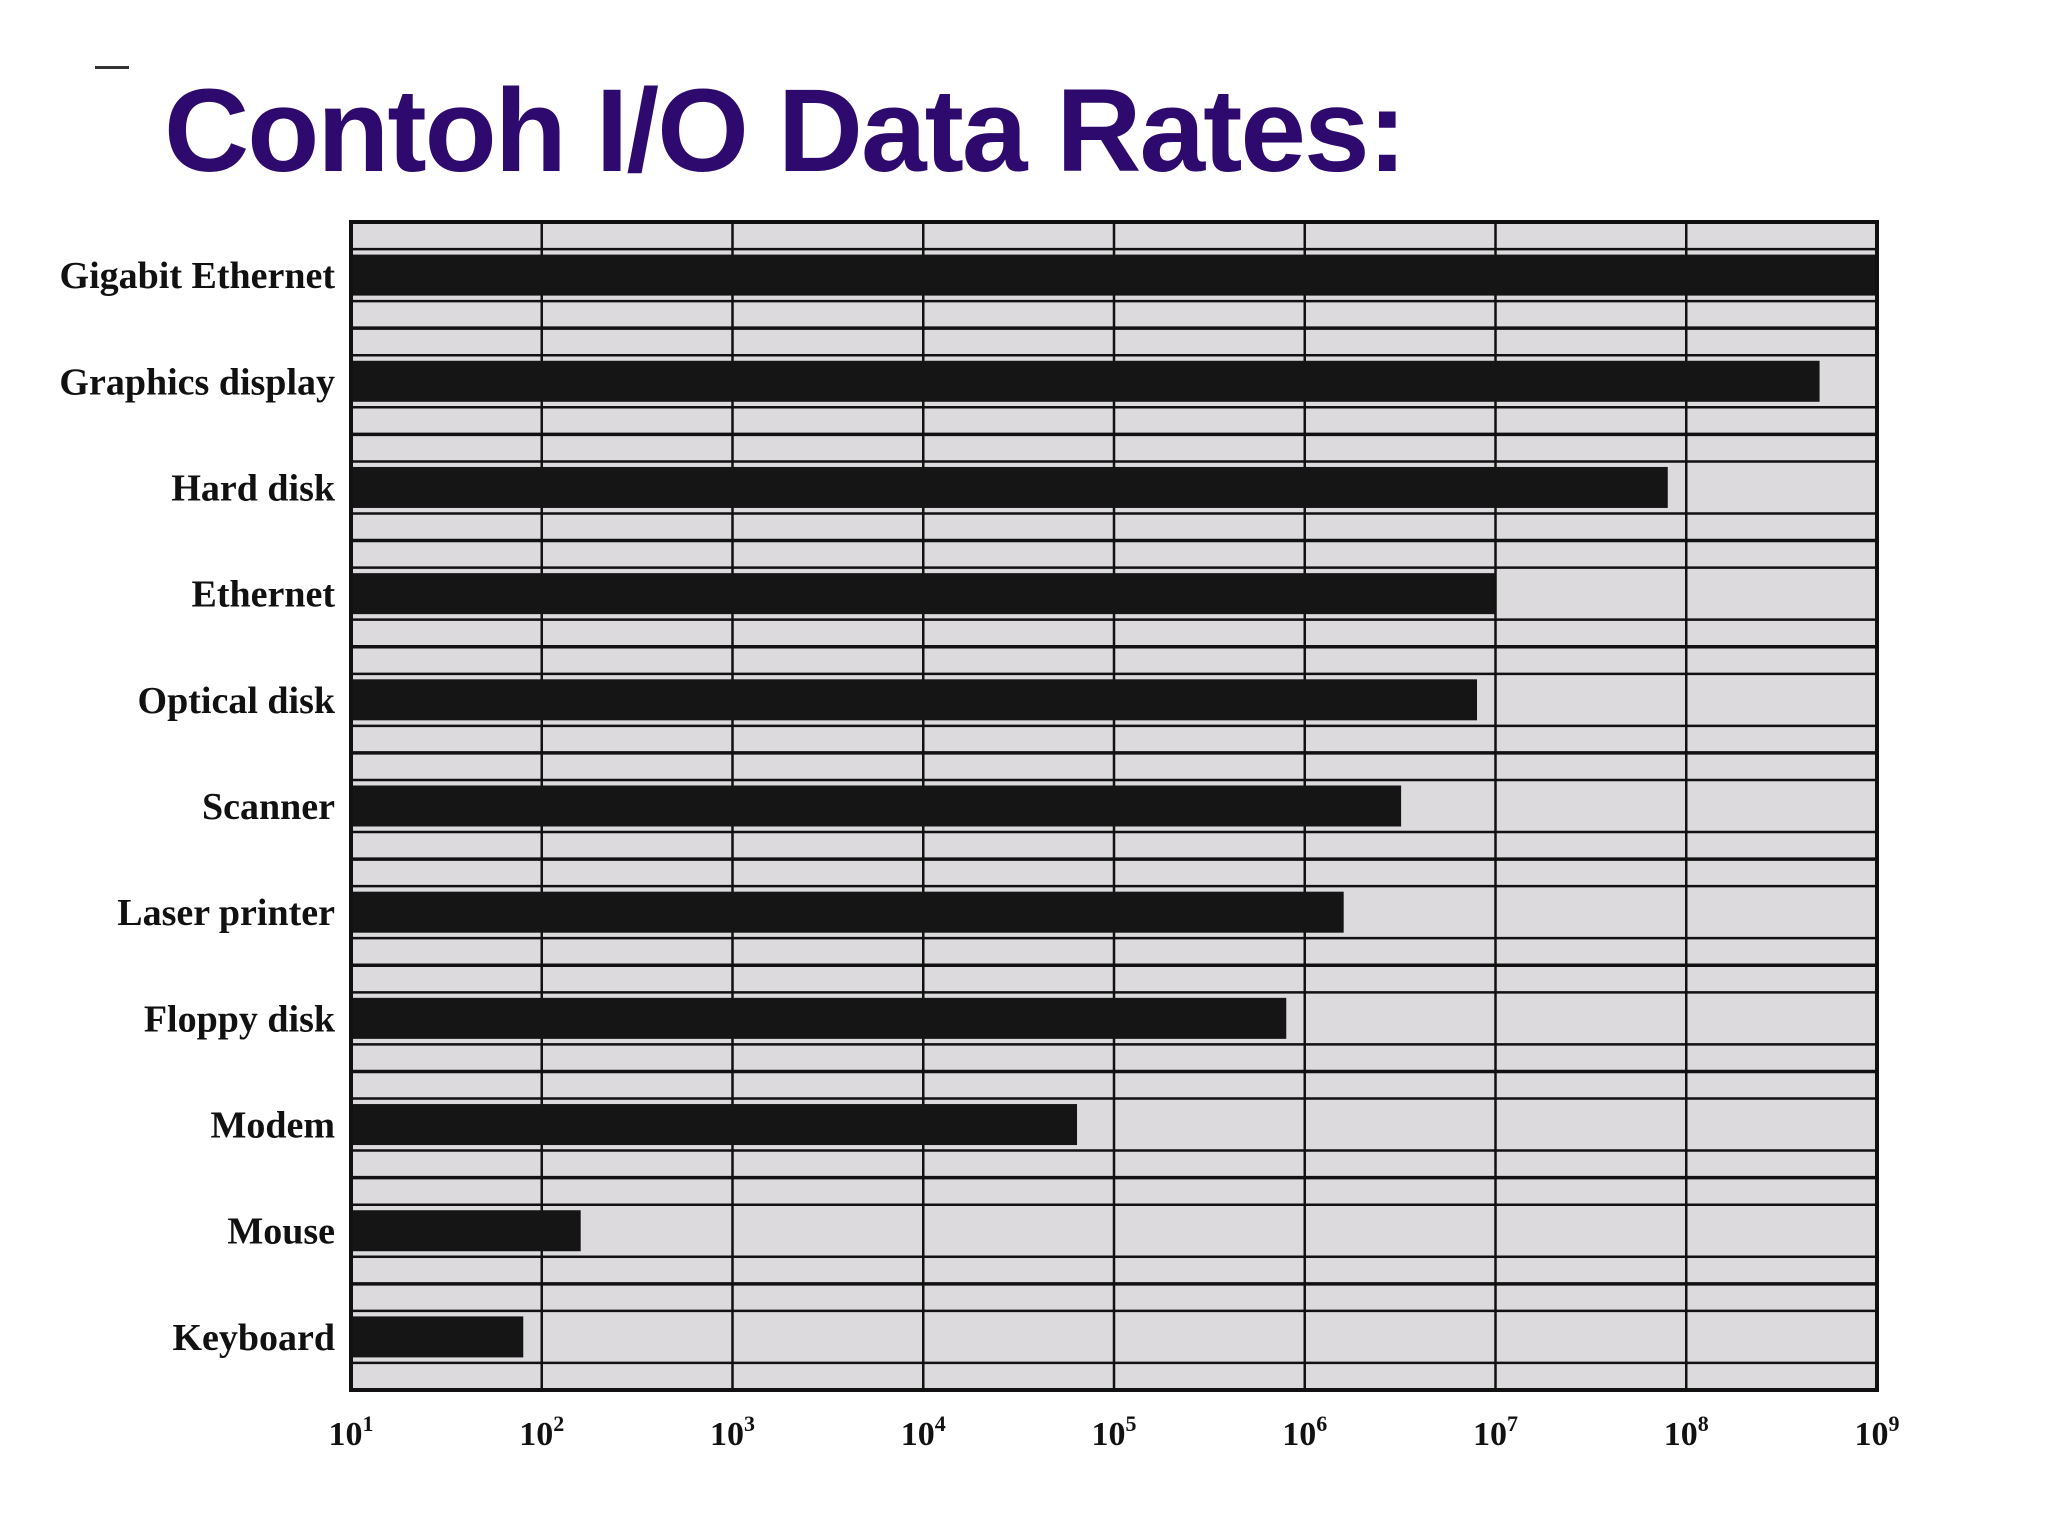  Describe the element at coordinates (749, 1423) in the screenshot. I see `x-tick-exponent: 3` at that location.